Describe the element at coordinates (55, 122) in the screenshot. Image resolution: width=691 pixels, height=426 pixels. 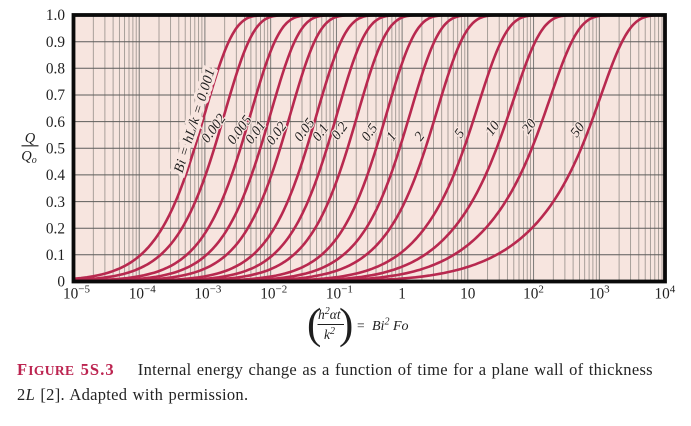
I see `svg-text: 0.6` at that location.